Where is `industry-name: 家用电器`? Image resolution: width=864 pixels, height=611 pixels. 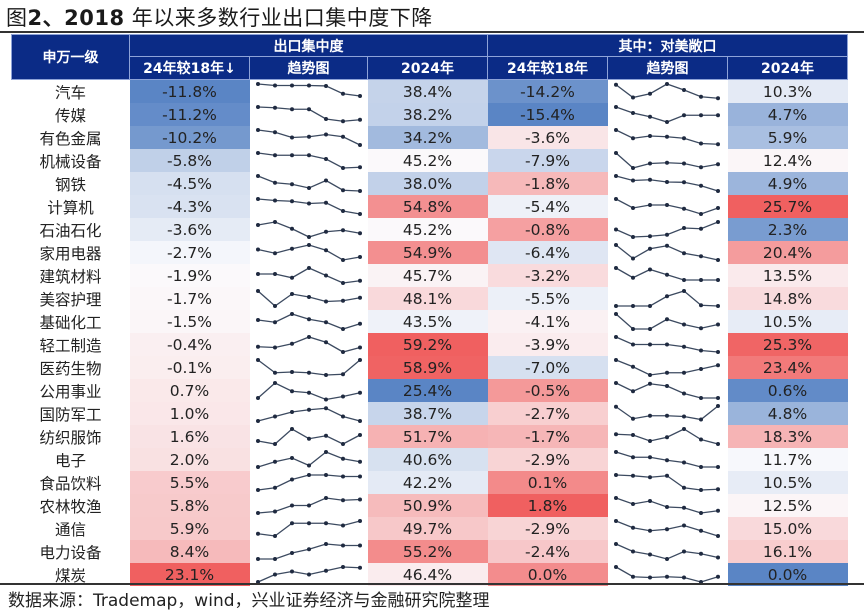
industry-name: 家用电器 is located at coordinates (70, 253).